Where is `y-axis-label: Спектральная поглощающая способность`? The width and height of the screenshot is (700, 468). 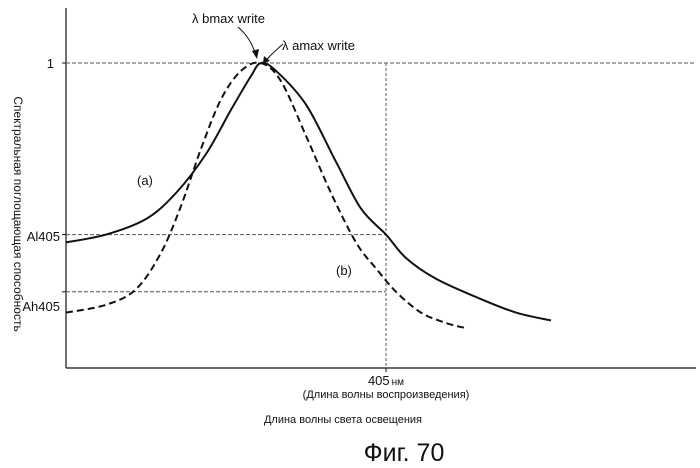
y-axis-label: Спектральная поглощающая способность is located at coordinates (18, 213).